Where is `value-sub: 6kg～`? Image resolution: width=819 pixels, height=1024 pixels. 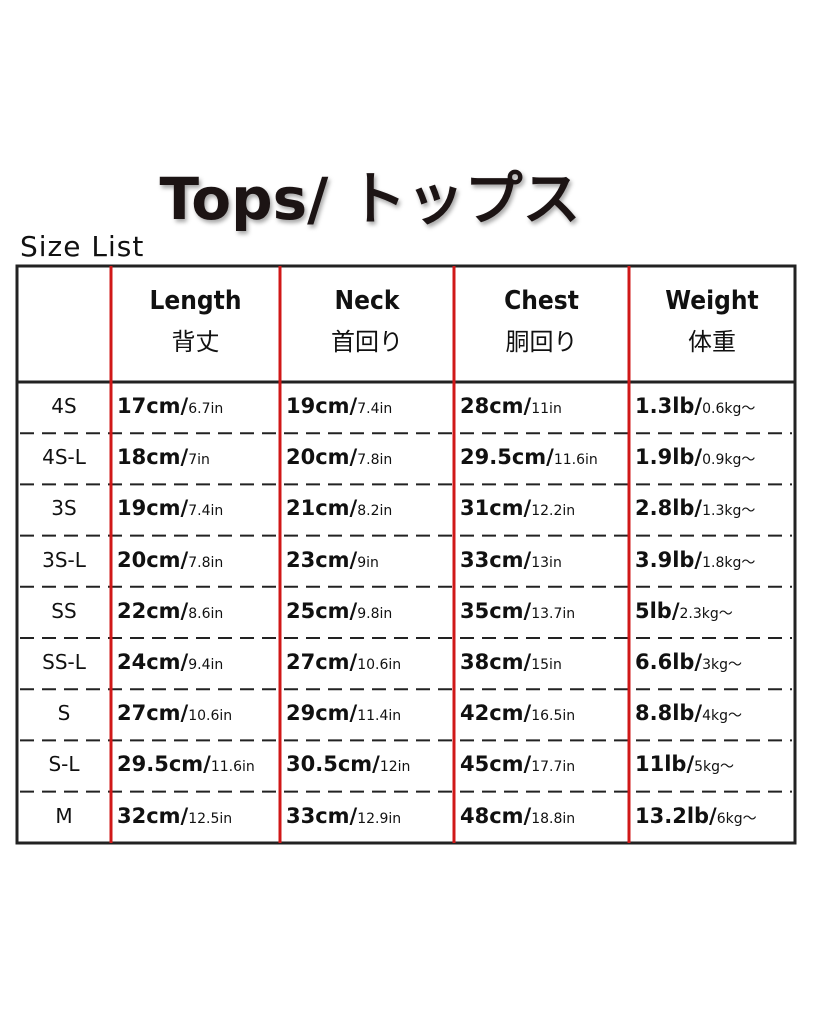
value-sub: 6kg～ is located at coordinates (736, 818).